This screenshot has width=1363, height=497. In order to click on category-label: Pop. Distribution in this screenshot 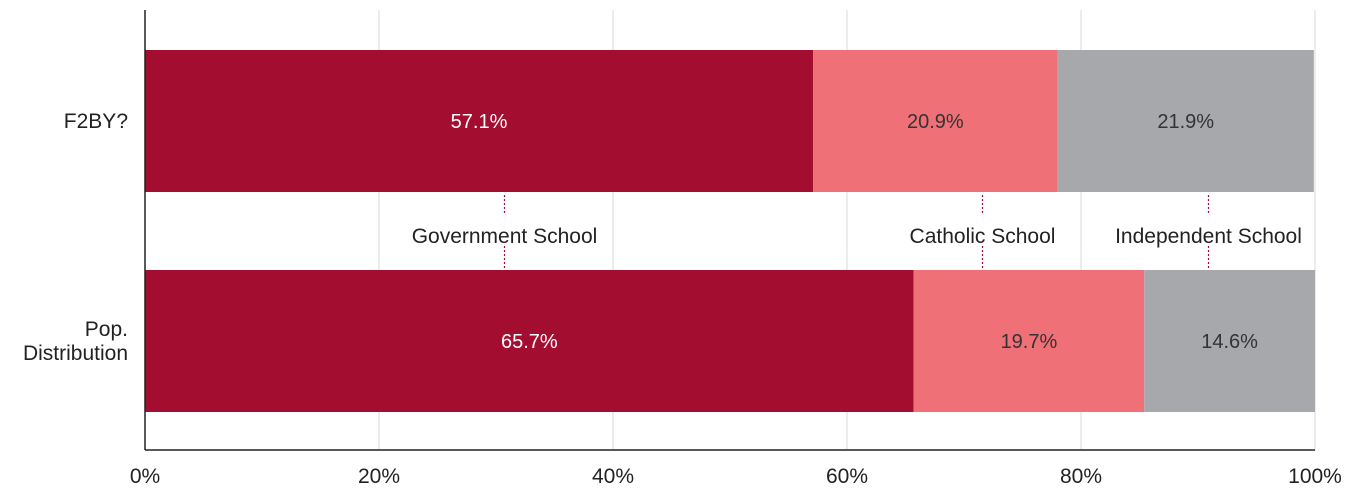, I will do `click(75, 341)`.